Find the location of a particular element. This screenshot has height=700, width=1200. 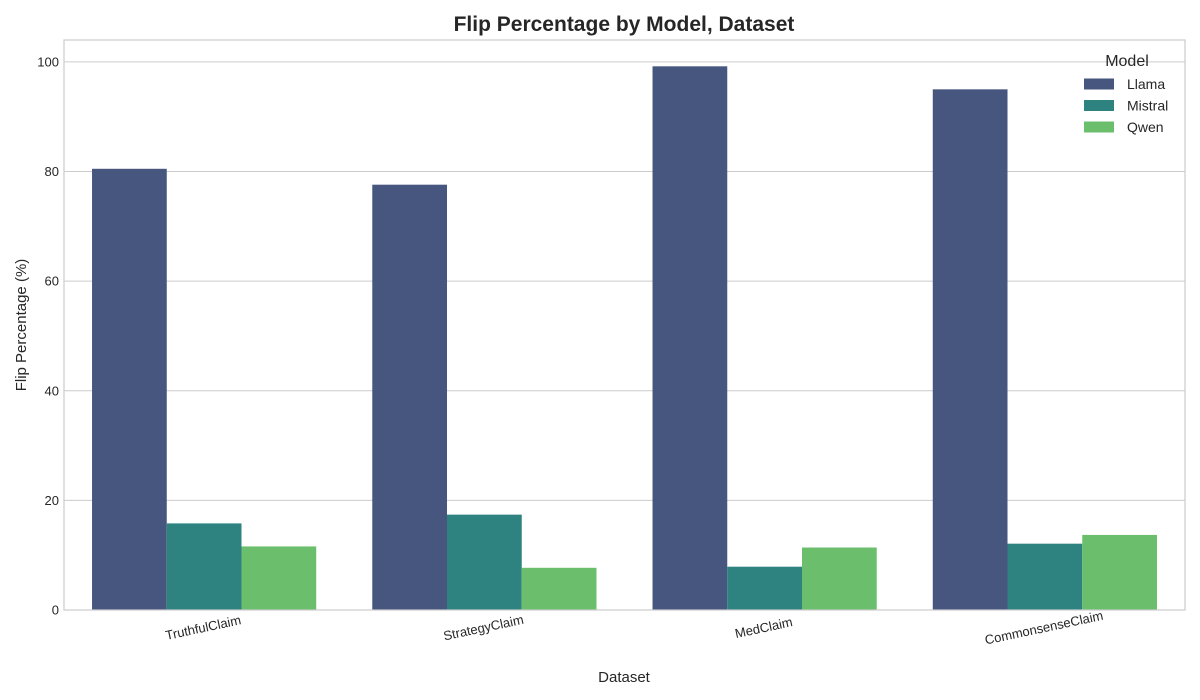

y-tick-label: 40 is located at coordinates (52, 390).